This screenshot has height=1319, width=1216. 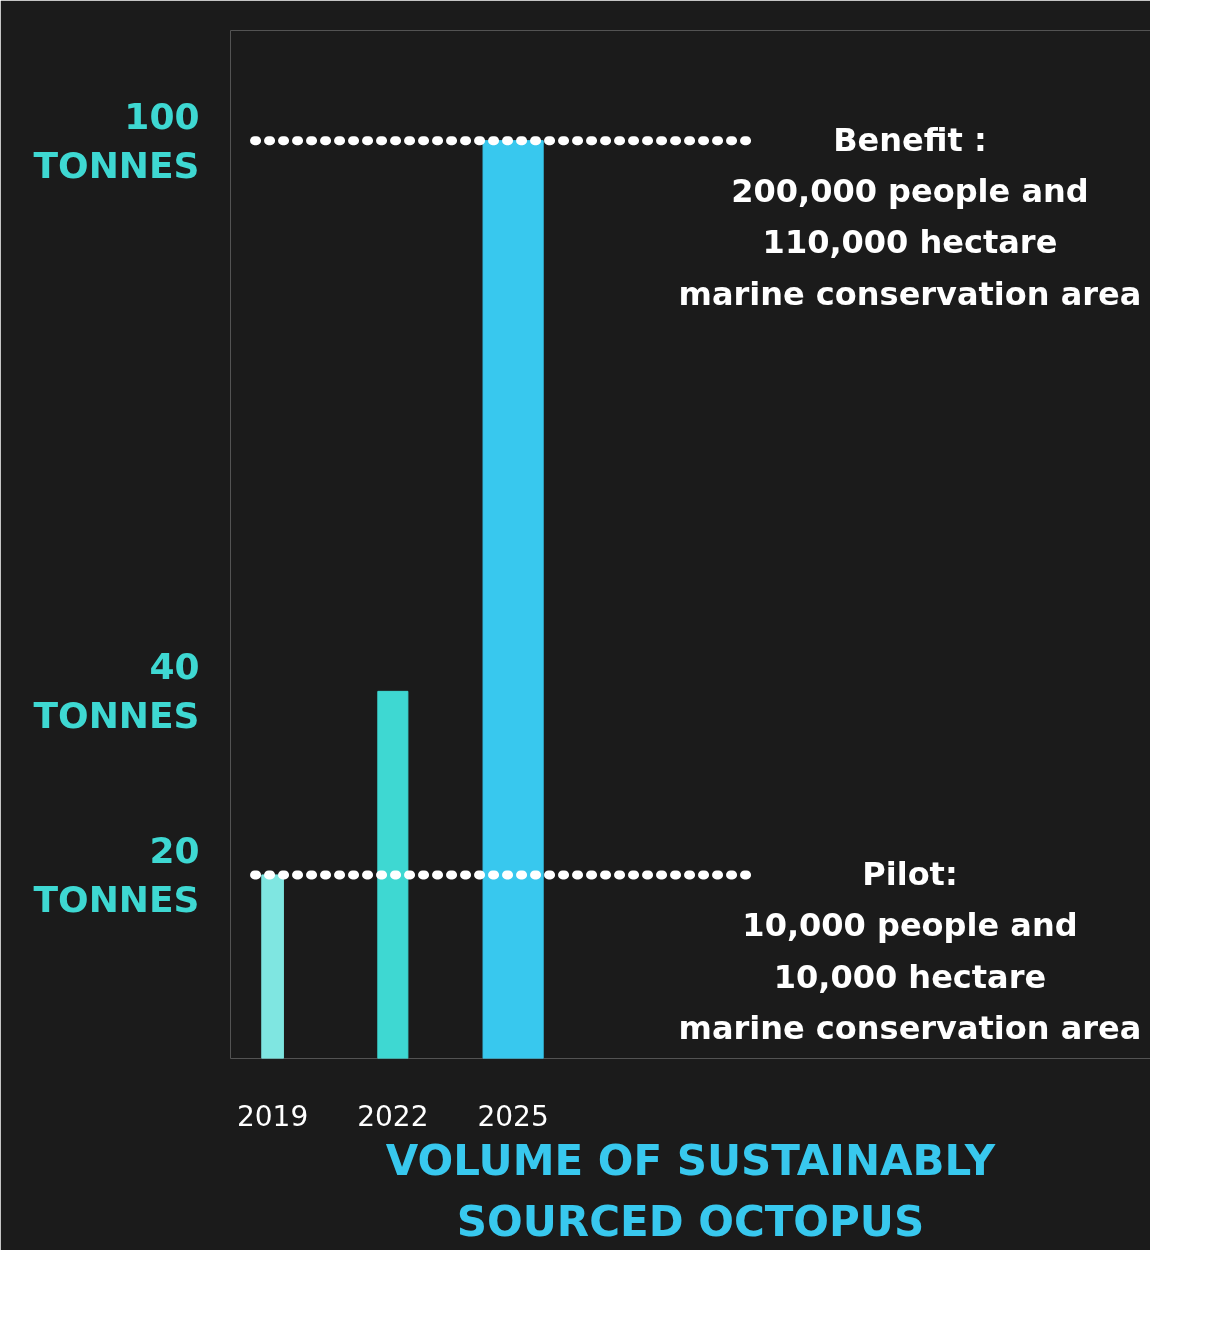 What do you see at coordinates (513, 1116) in the screenshot?
I see `x-tick-label: 2025` at bounding box center [513, 1116].